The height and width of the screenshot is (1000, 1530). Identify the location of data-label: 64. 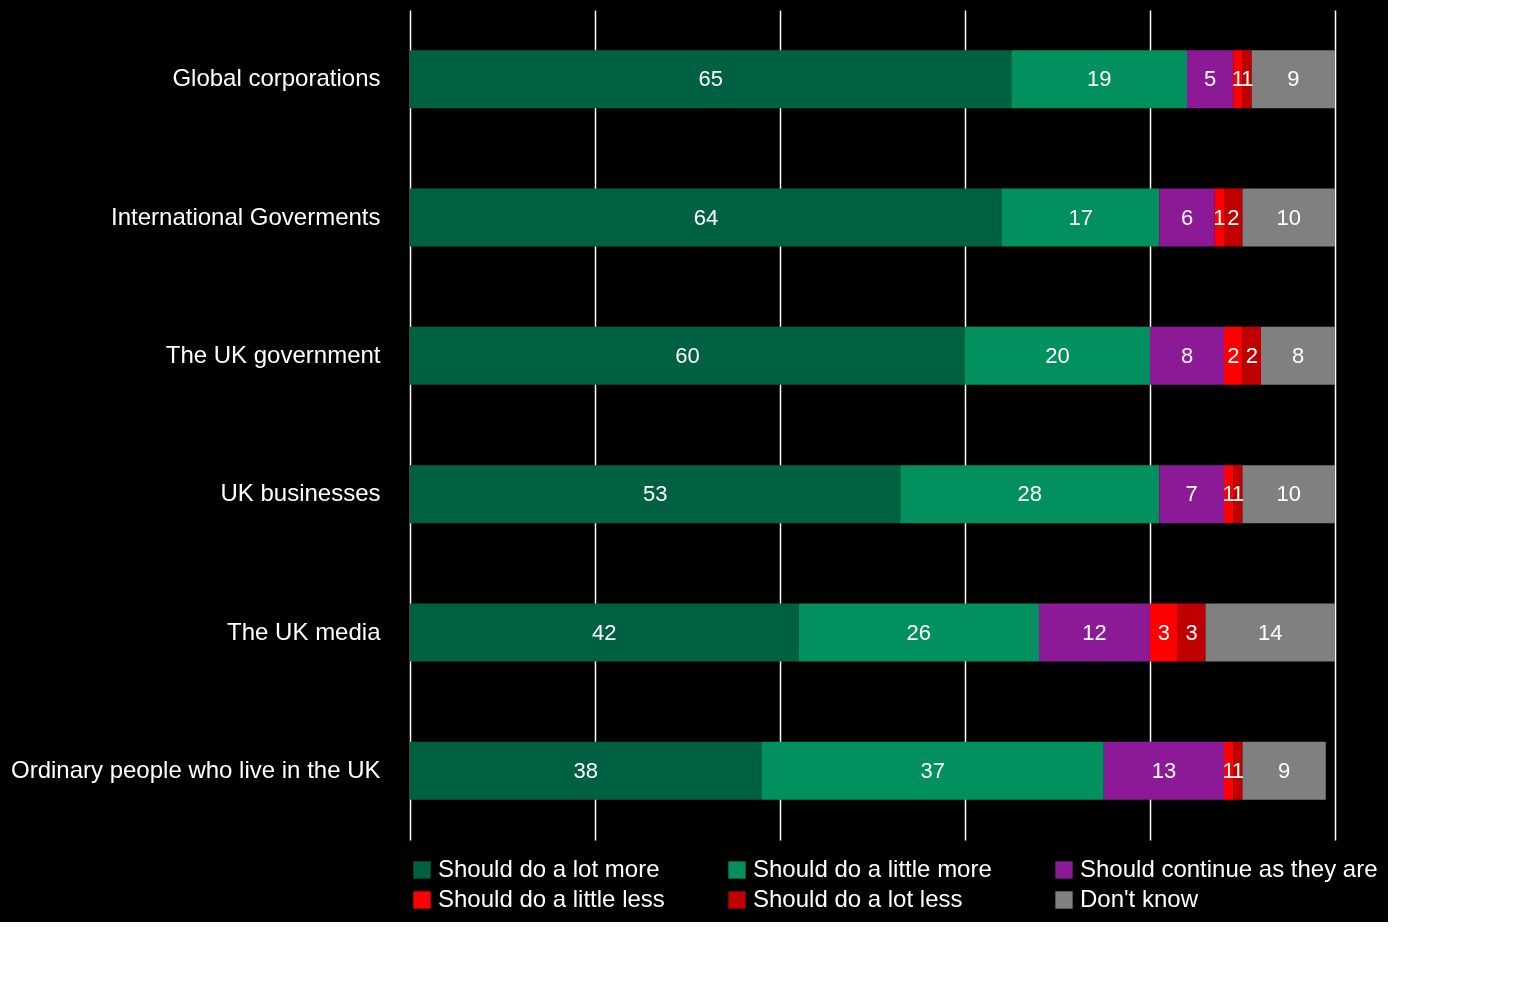
(706, 217).